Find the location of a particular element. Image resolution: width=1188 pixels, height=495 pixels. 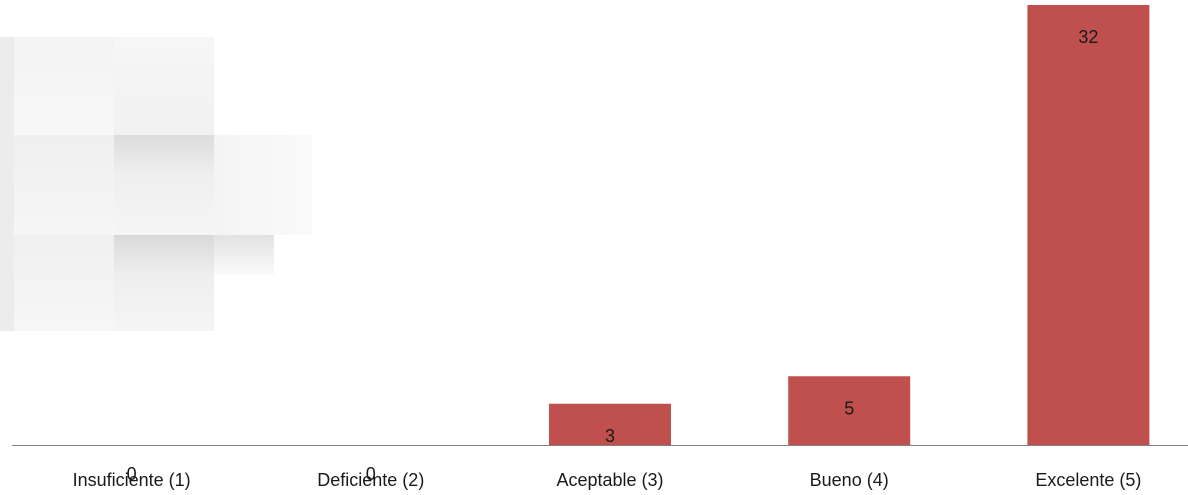

data-label: 5 is located at coordinates (849, 408).